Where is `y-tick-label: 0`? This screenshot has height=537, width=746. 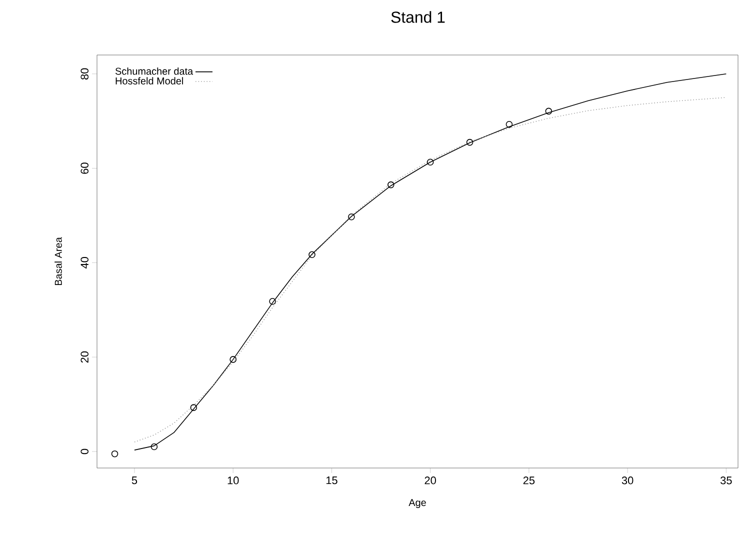
y-tick-label: 0 is located at coordinates (84, 451).